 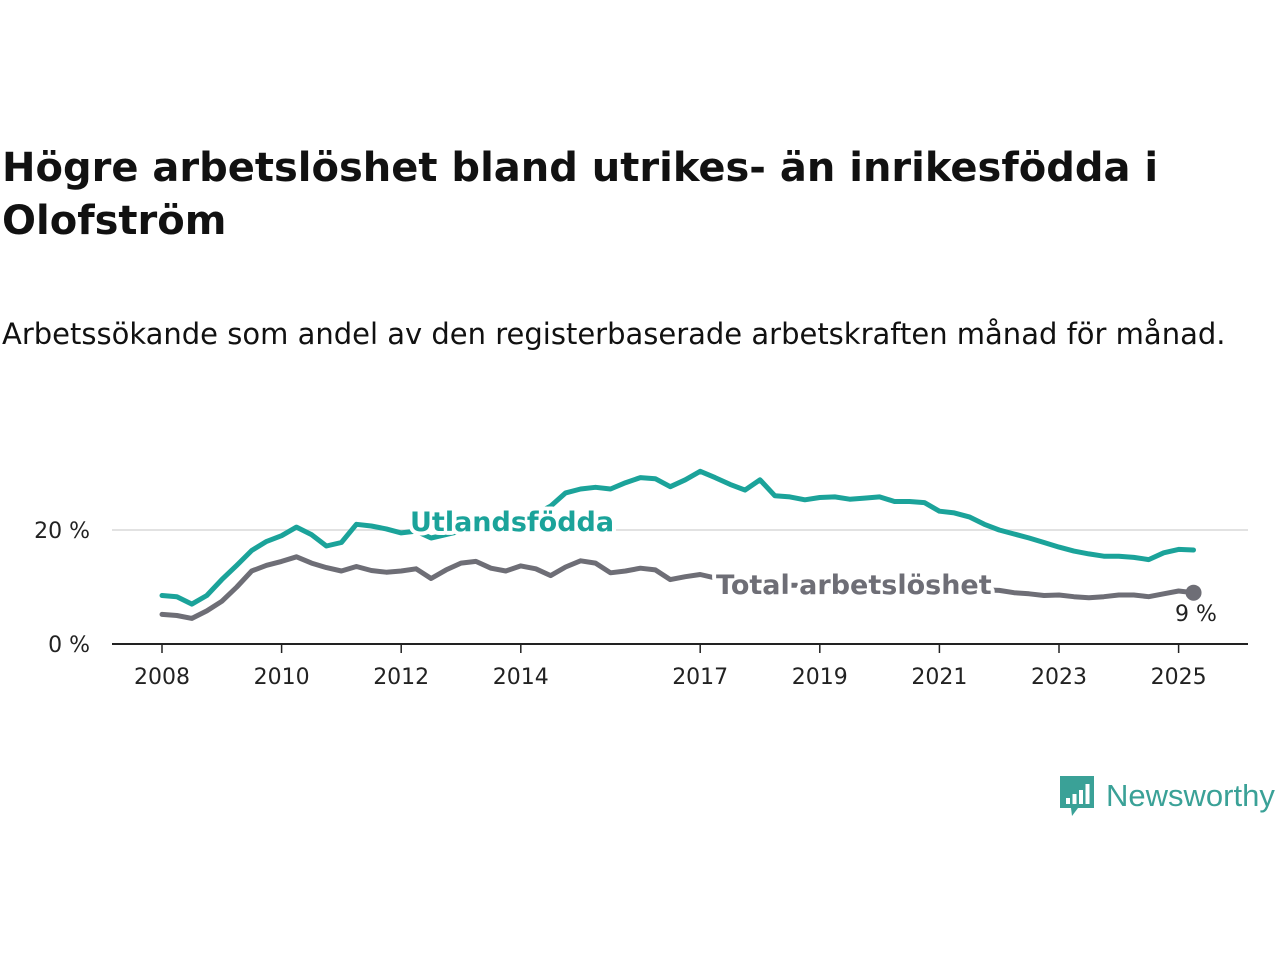 I want to click on brand-name: Newsworthy, so click(x=1190, y=795).